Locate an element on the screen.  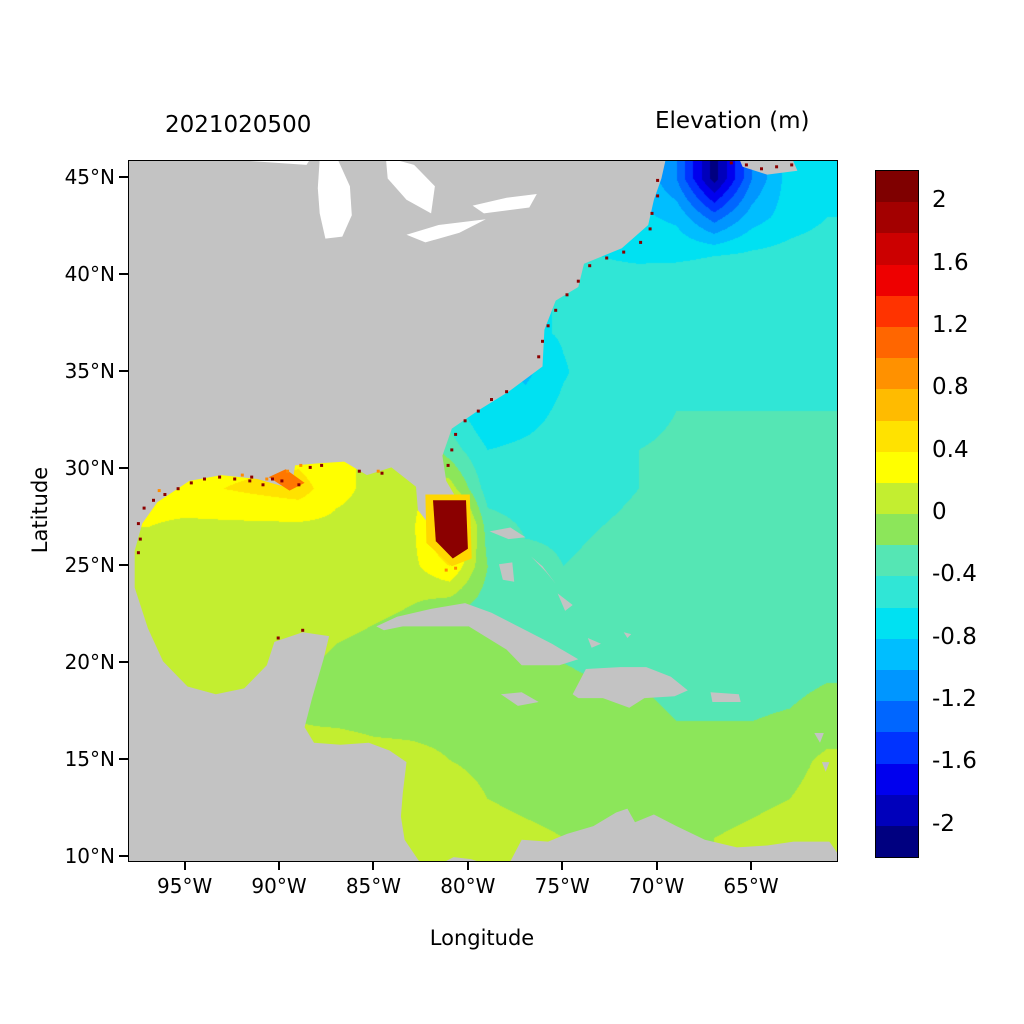
y-tick-label: 40°N is located at coordinates (89, 274).